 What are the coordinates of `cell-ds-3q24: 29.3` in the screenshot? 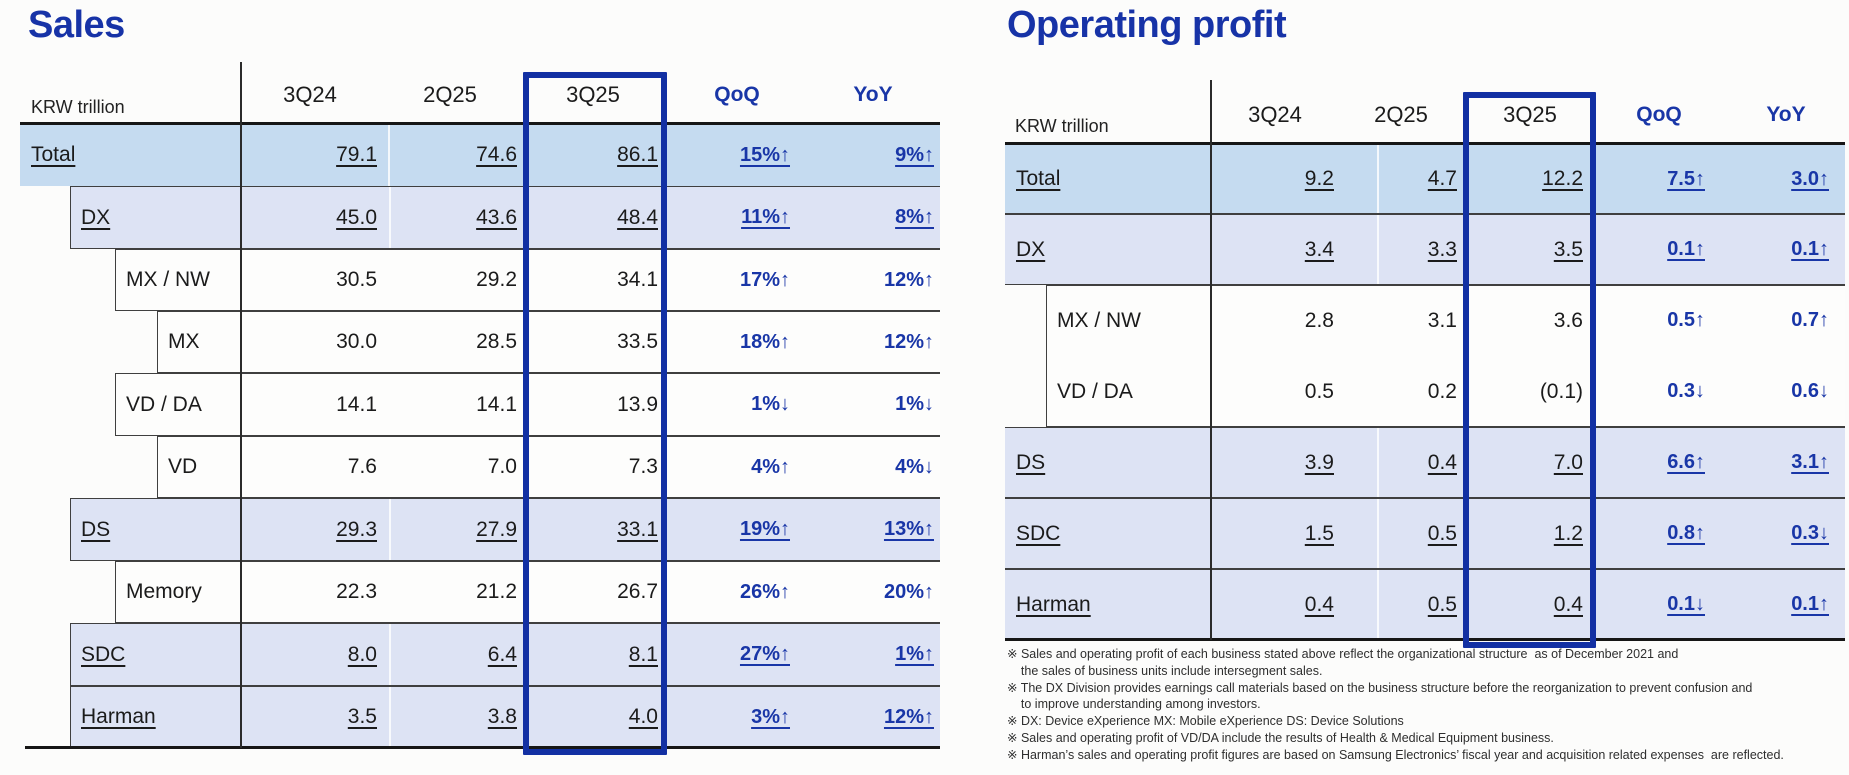 It's located at (356, 529).